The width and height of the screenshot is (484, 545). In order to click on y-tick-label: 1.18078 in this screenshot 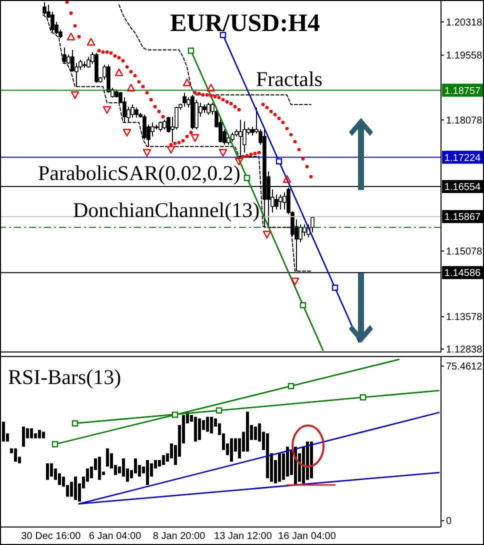, I will do `click(464, 120)`.